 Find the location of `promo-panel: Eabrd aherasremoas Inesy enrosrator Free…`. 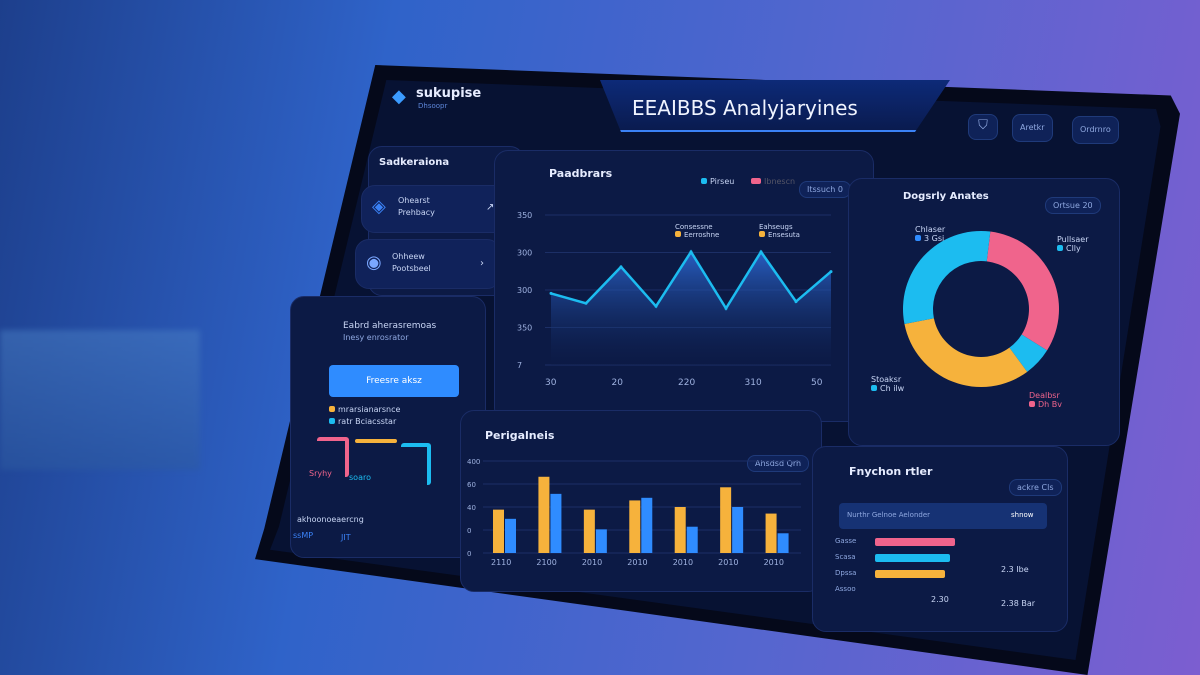

promo-panel: Eabrd aherasremoas Inesy enrosrator Free… is located at coordinates (388, 427).